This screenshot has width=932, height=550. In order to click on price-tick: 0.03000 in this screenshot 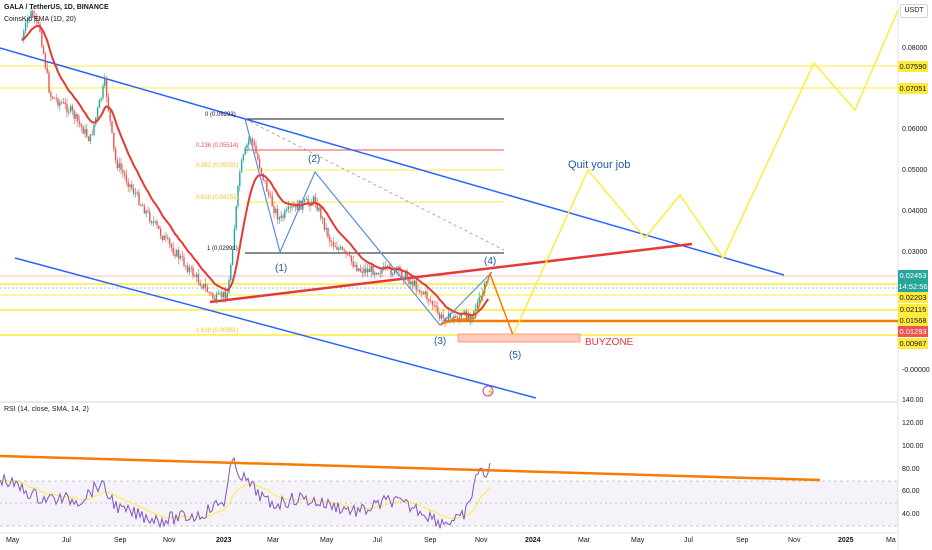, I will do `click(915, 252)`.